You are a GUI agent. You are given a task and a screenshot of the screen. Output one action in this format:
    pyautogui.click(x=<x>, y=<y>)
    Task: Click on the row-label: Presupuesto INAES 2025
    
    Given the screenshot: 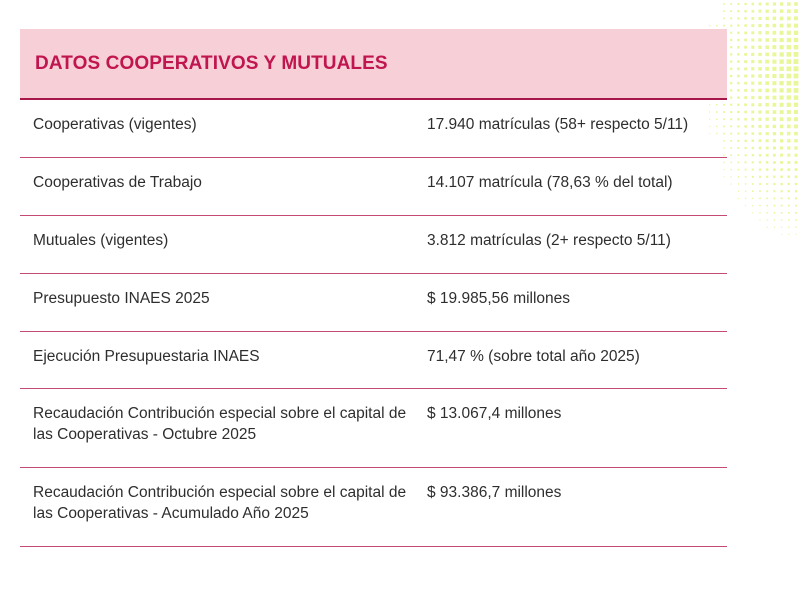 What is the action you would take?
    pyautogui.click(x=121, y=298)
    